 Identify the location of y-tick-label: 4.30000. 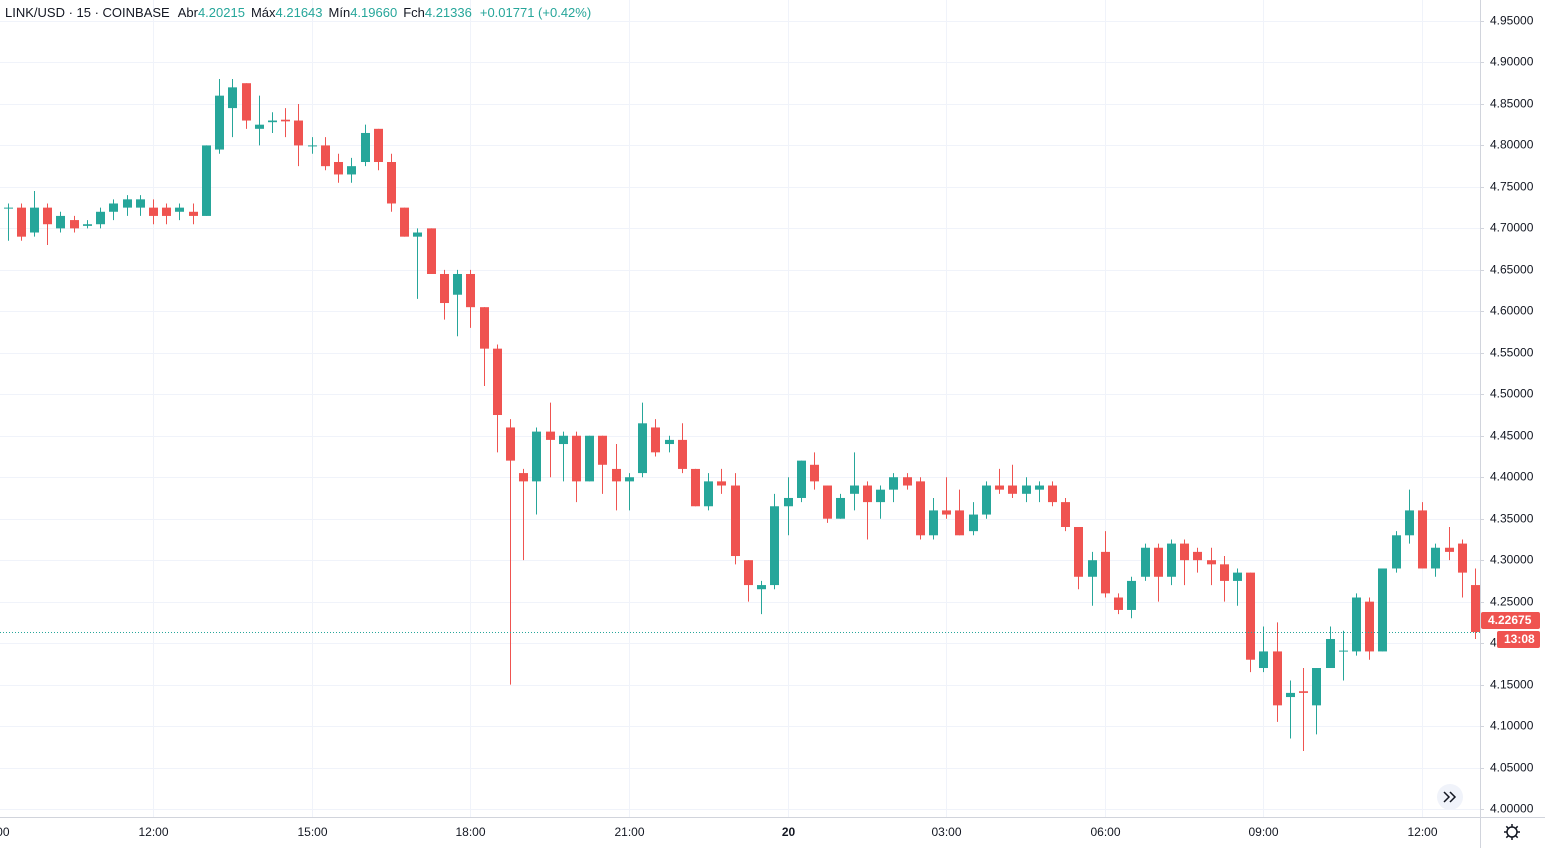
(1512, 560).